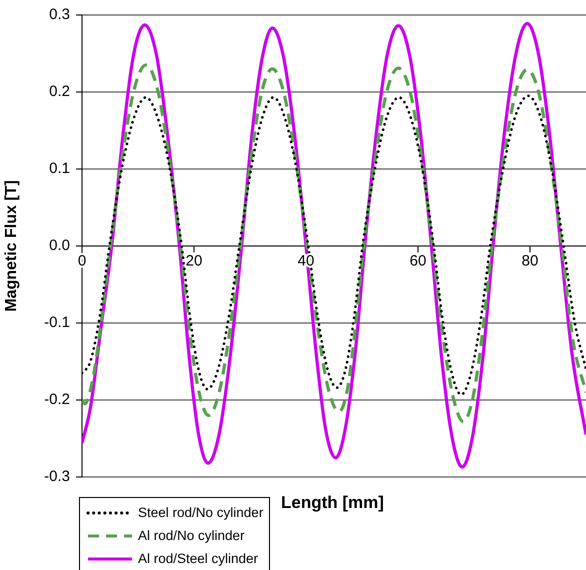 This screenshot has height=570, width=586. I want to click on y-tick-label: 0.0, so click(59, 245).